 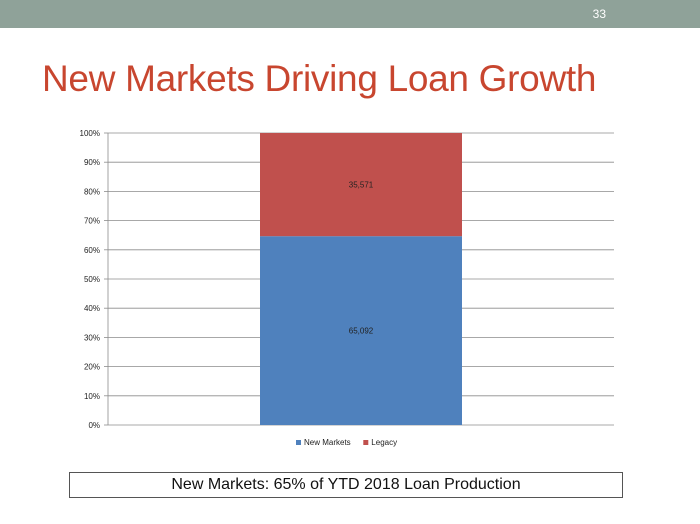 I want to click on legend-swatch-new-markets, so click(x=298, y=442).